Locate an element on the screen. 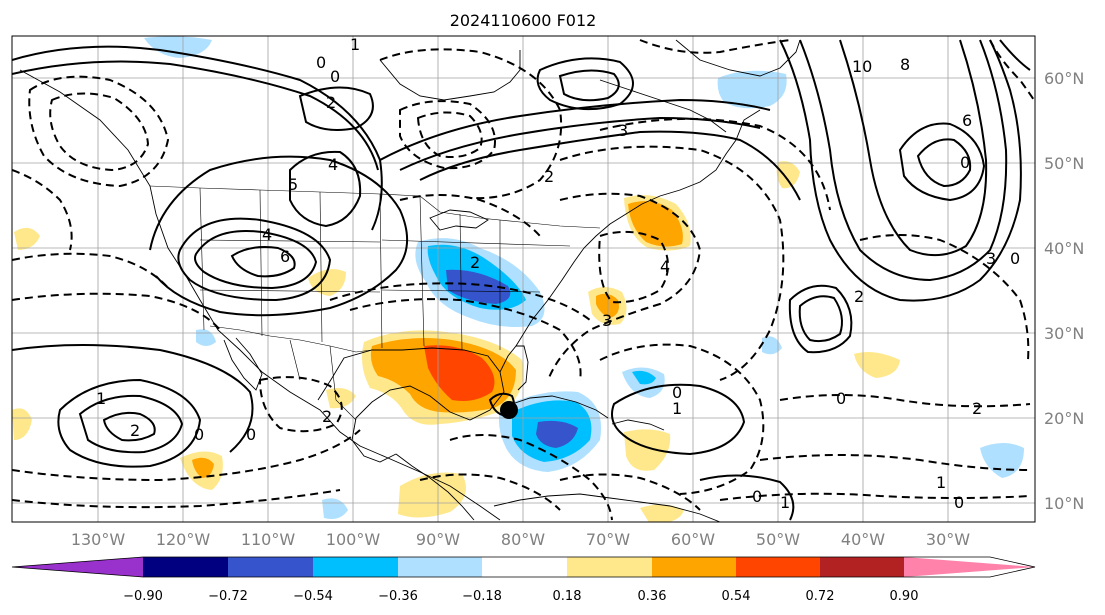 Image resolution: width=1105 pixels, height=615 pixels. cool-anomaly-honduras is located at coordinates (335, 508).